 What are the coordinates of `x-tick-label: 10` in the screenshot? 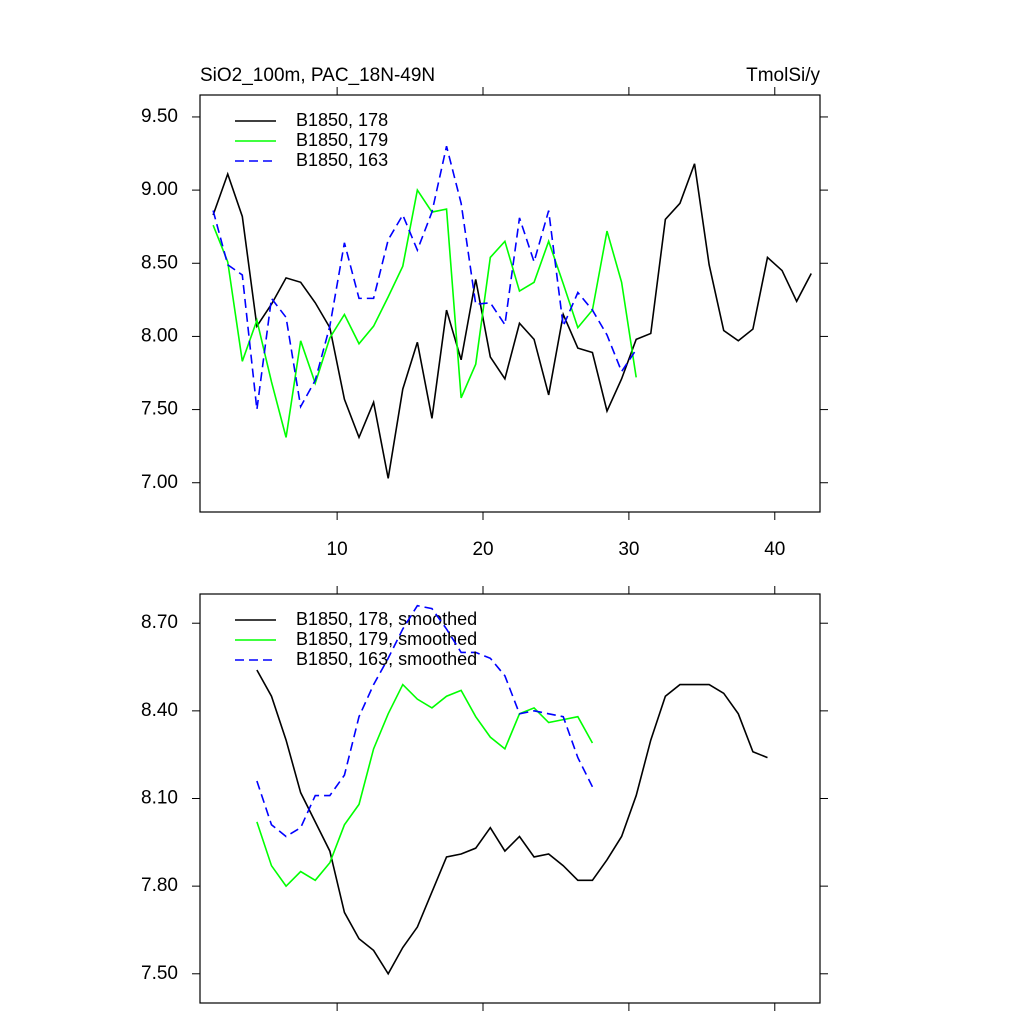 It's located at (337, 549).